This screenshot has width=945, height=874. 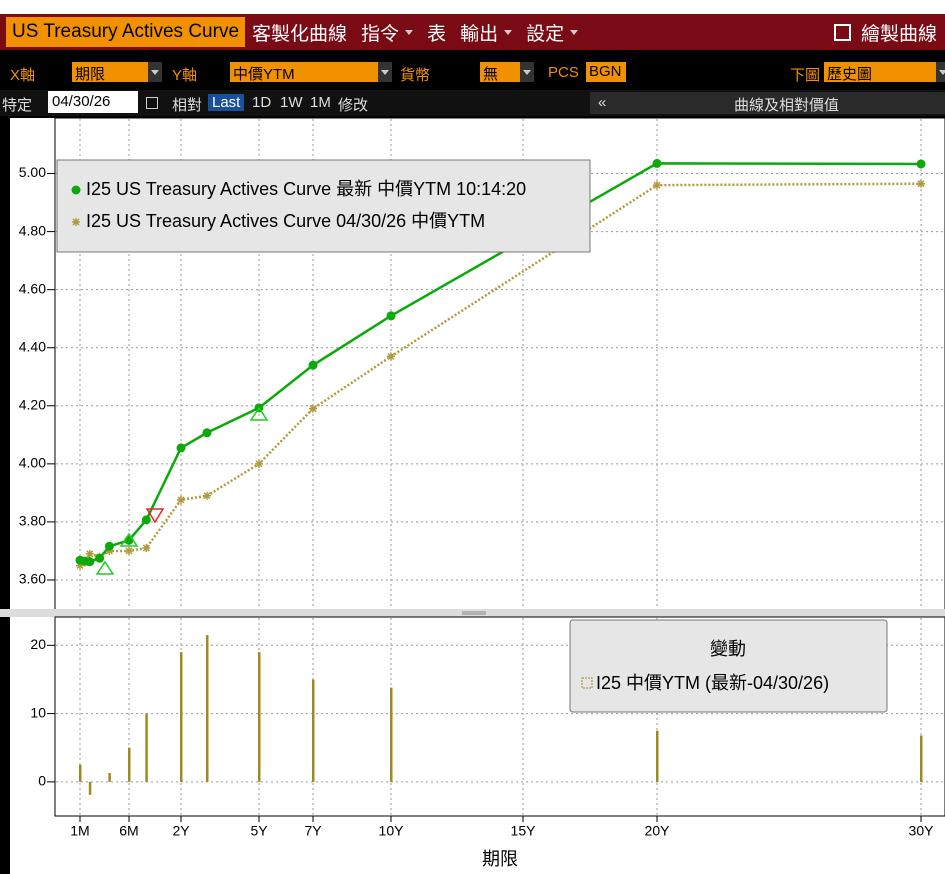 What do you see at coordinates (602, 102) in the screenshot?
I see `collapse: «` at bounding box center [602, 102].